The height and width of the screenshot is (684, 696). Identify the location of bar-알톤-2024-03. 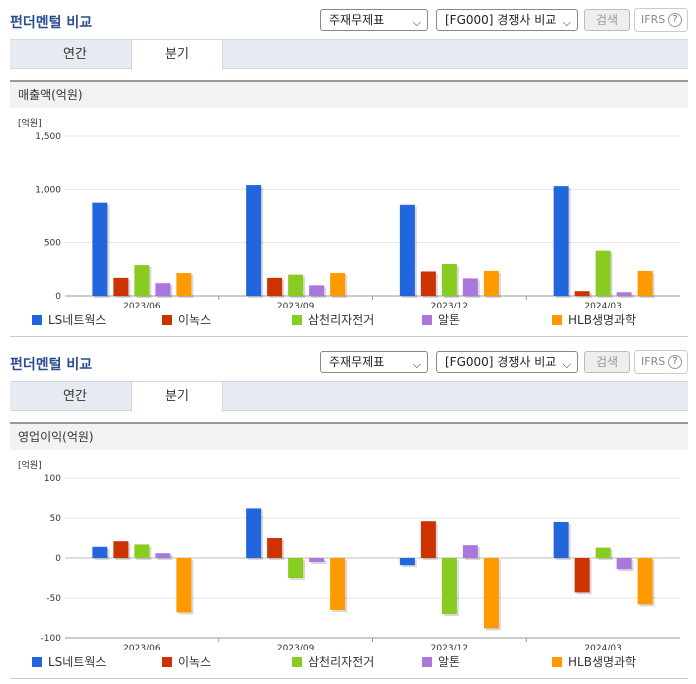
(624, 564).